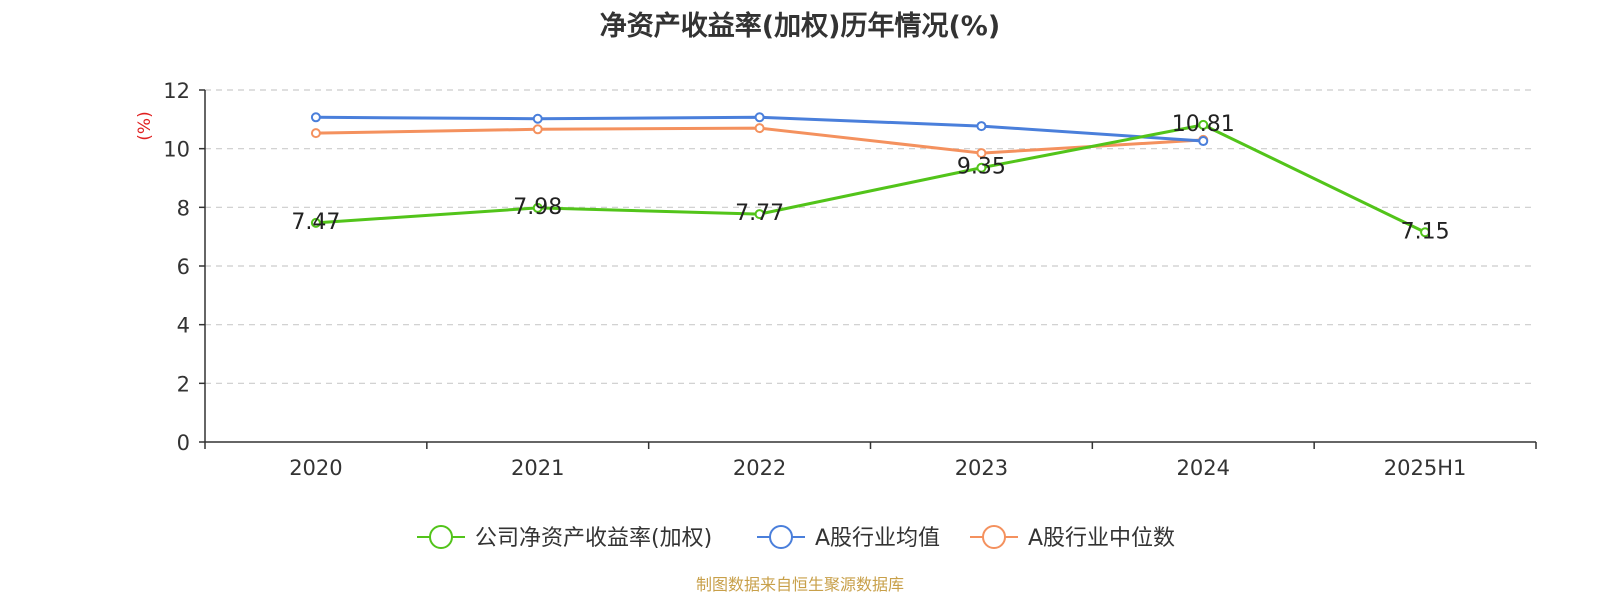 Image resolution: width=1600 pixels, height=600 pixels. Describe the element at coordinates (183, 326) in the screenshot. I see `y-tick-label: 4` at that location.